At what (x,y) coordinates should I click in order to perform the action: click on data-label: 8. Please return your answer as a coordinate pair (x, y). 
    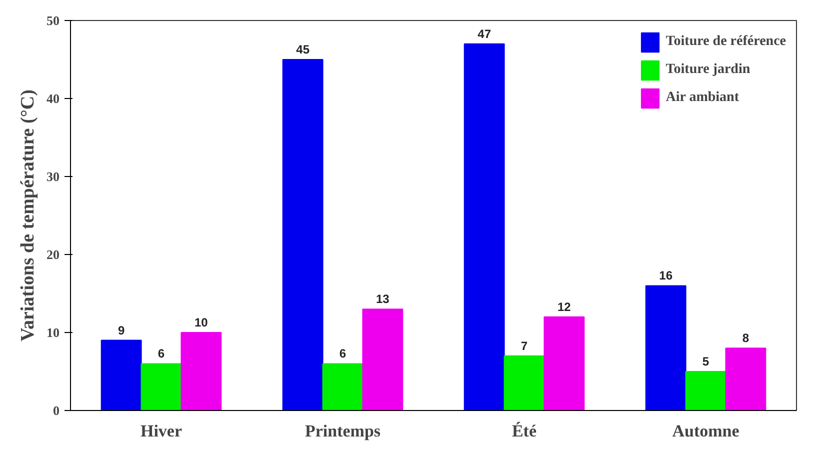
    Looking at the image, I should click on (746, 338).